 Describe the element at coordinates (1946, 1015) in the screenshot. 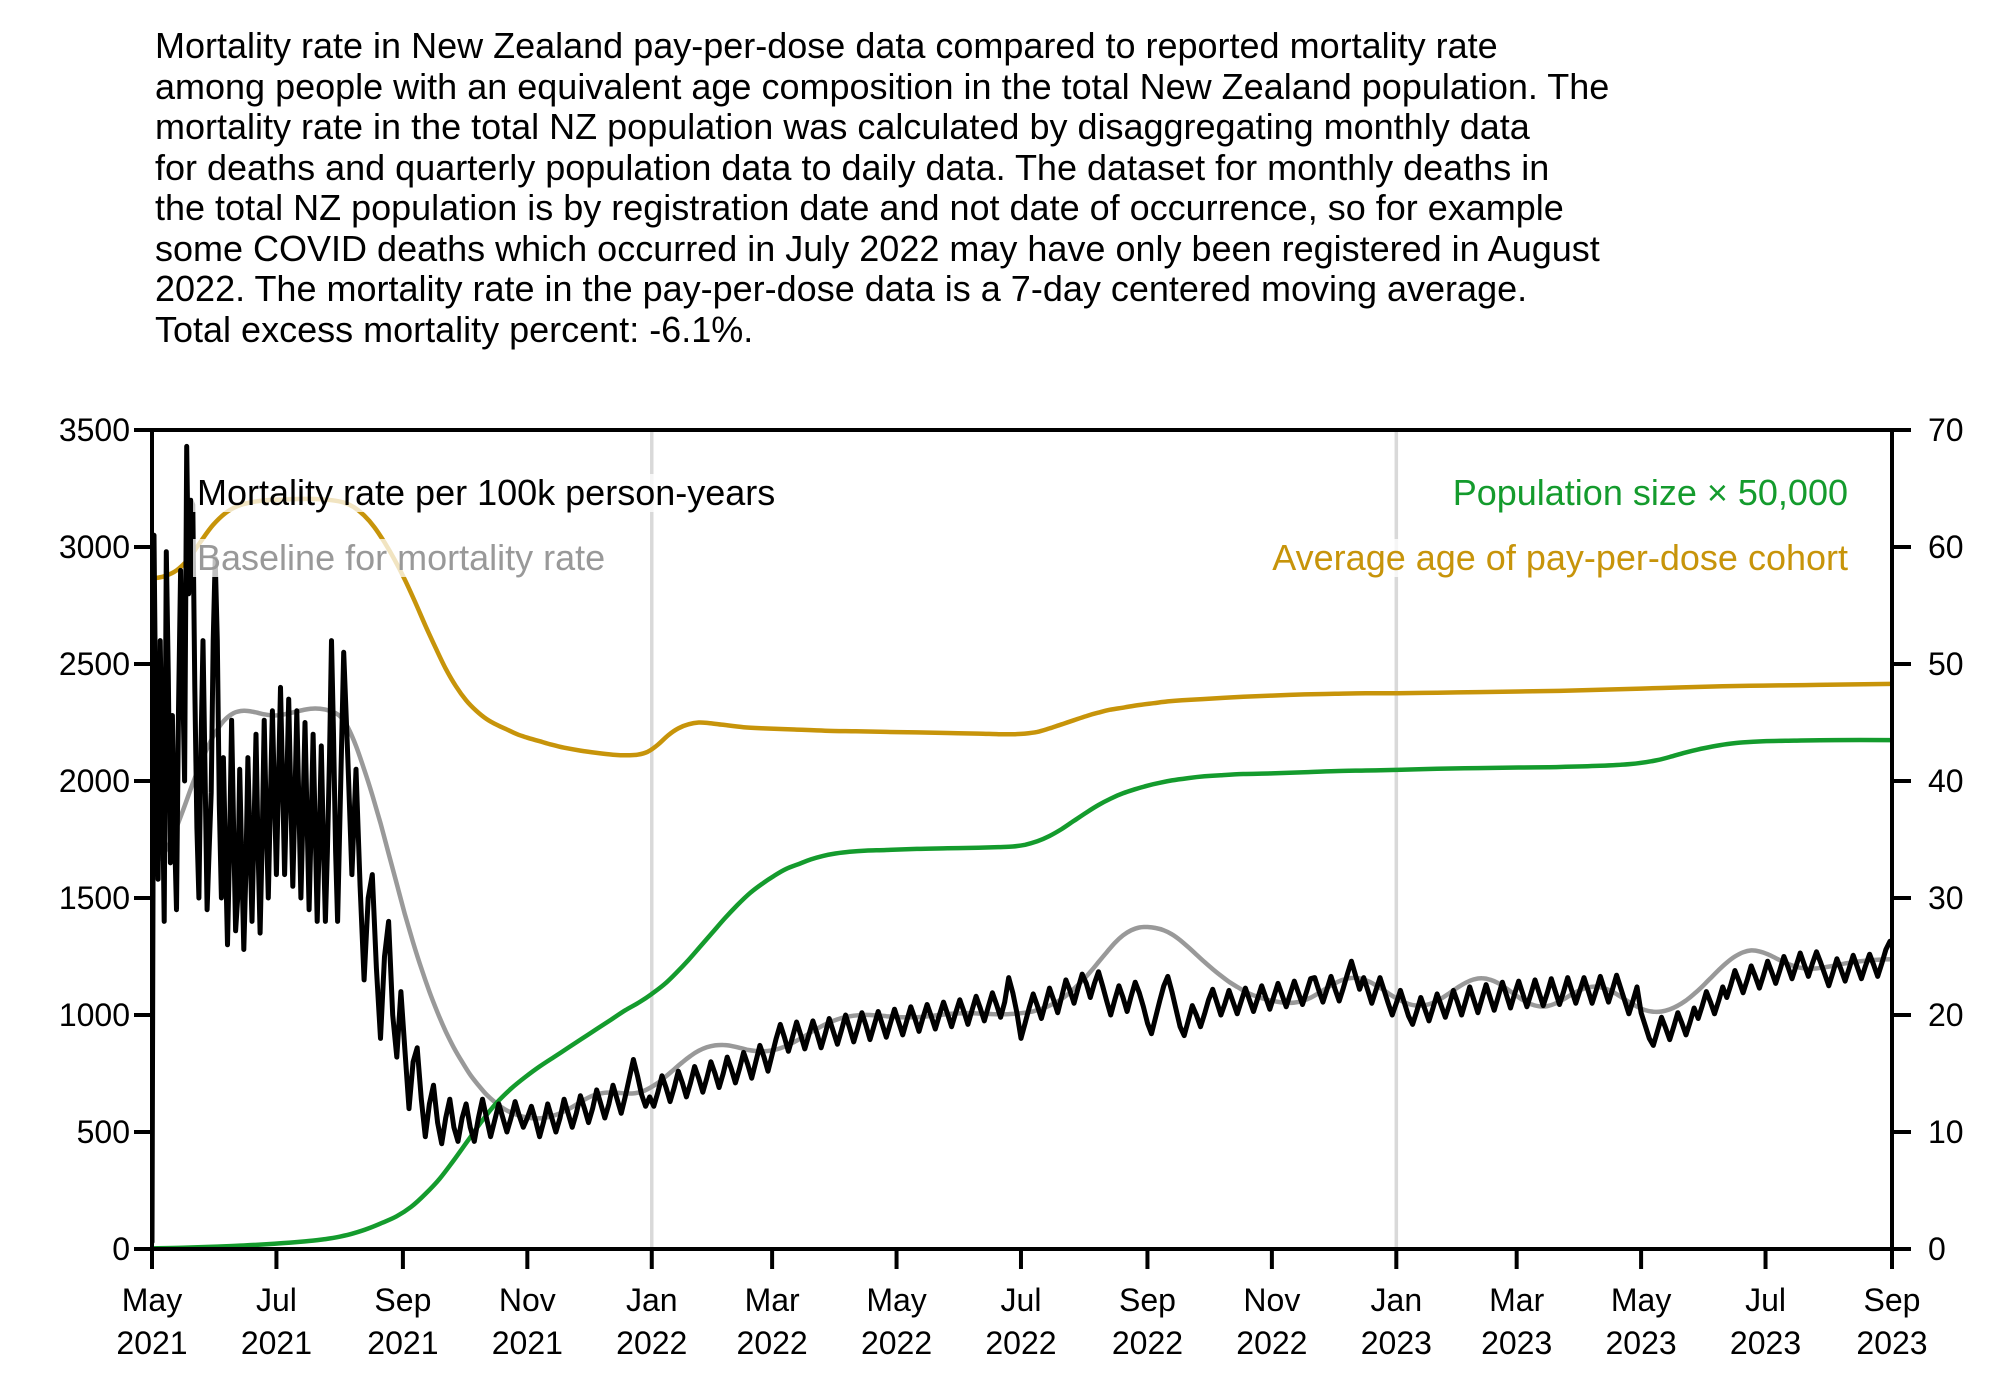

I see `y-right-tick-label: 20` at that location.